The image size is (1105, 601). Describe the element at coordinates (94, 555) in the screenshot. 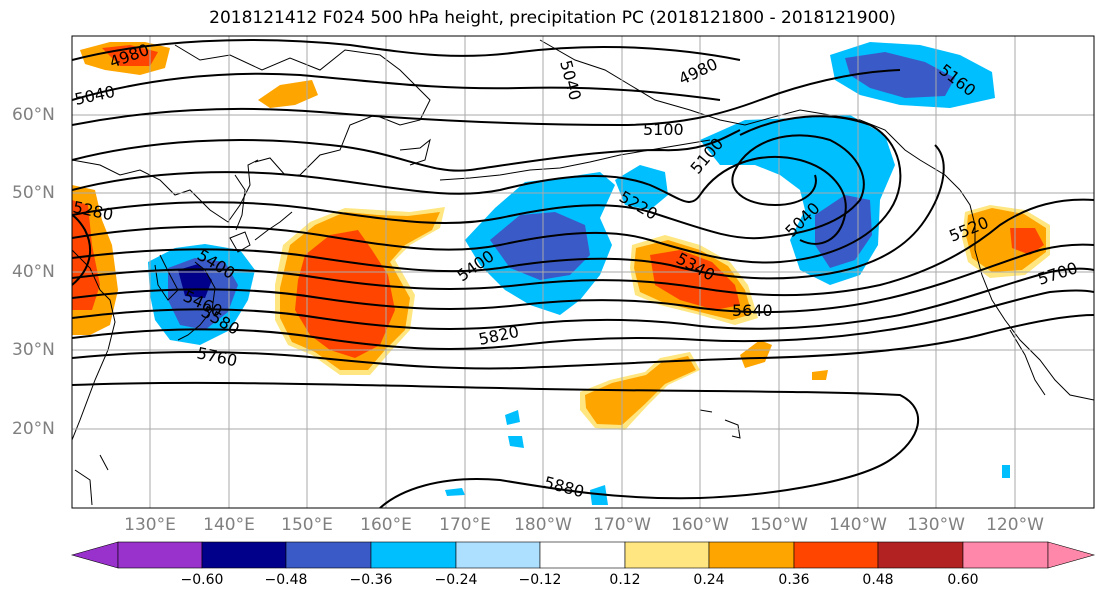

I see `colorbar-extend-min` at that location.